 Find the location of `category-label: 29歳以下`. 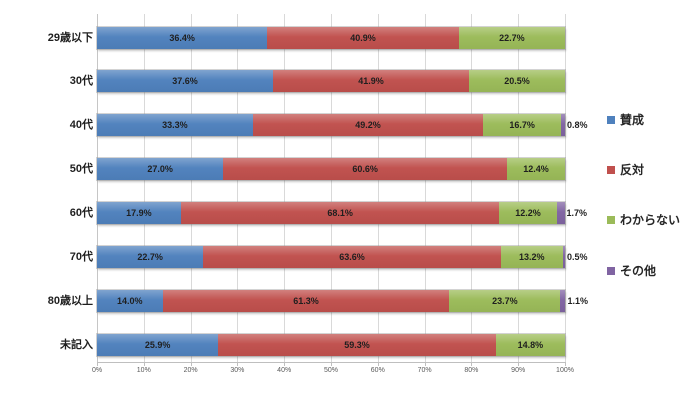

category-label: 29歳以下 is located at coordinates (70, 37).